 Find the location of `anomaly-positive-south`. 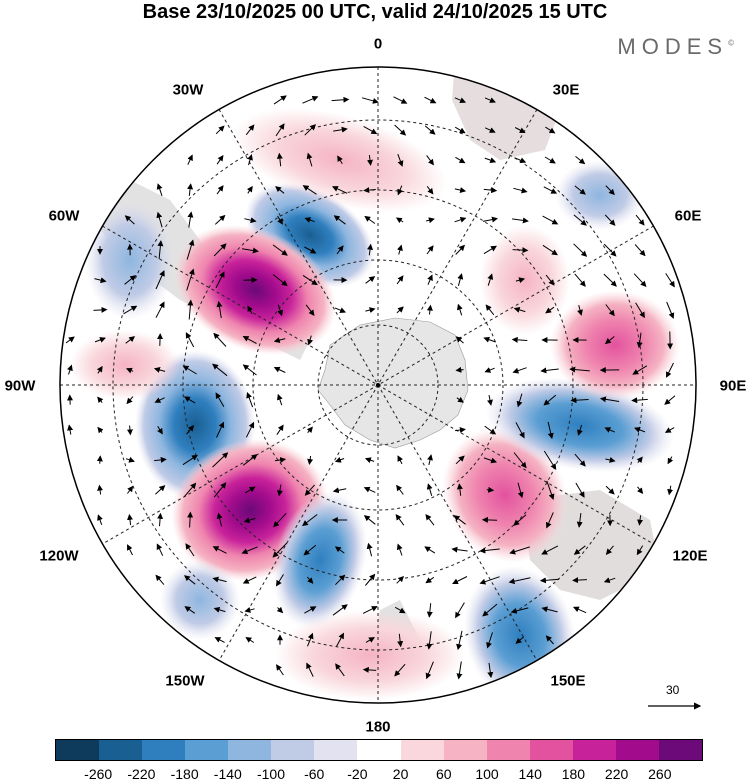

anomaly-positive-south is located at coordinates (370, 655).